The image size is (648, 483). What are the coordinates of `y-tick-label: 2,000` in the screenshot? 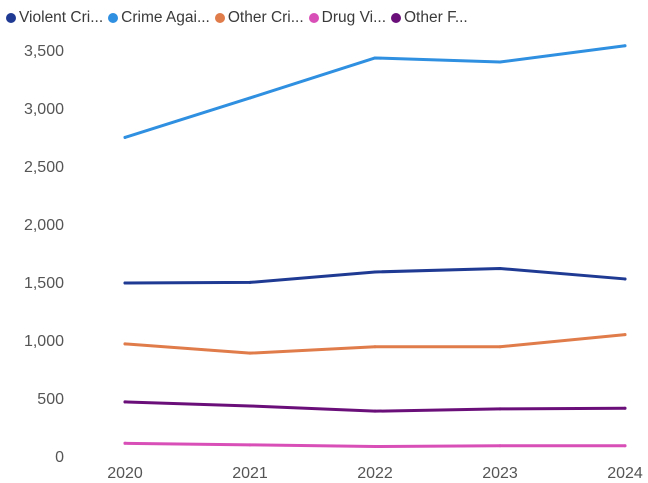 It's located at (44, 225).